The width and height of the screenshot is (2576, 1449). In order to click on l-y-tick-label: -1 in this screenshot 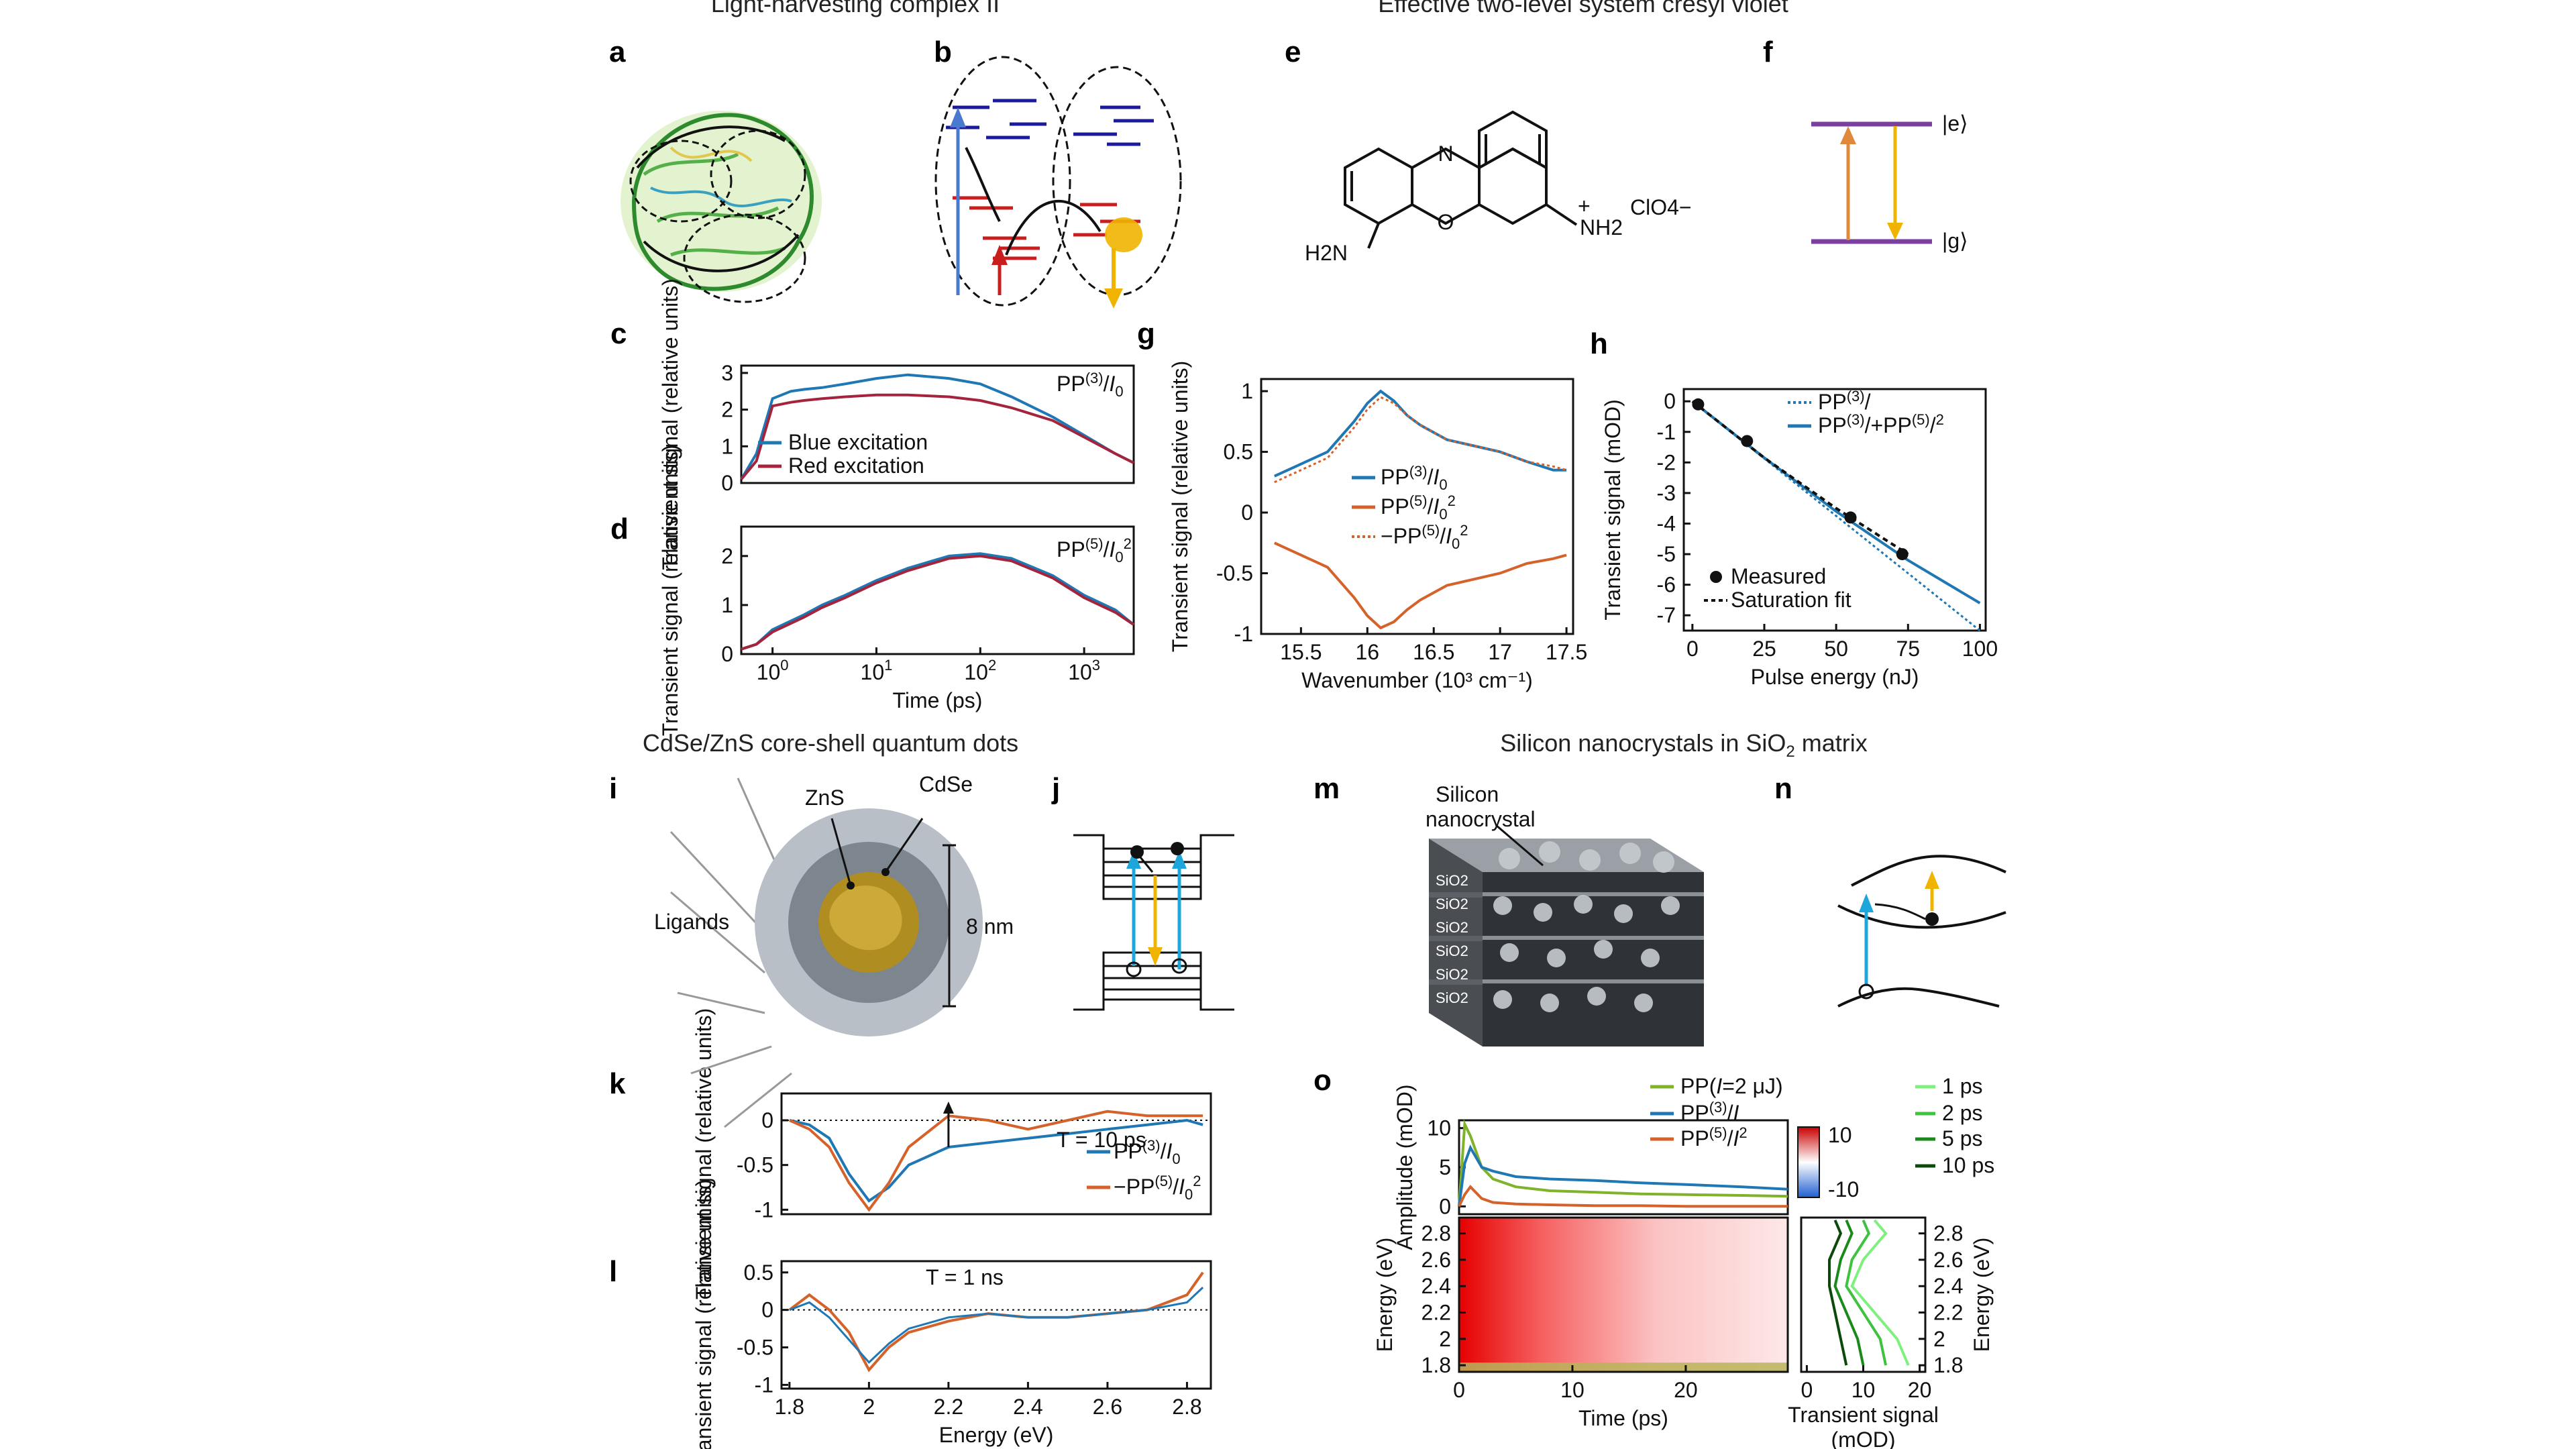, I will do `click(764, 1385)`.